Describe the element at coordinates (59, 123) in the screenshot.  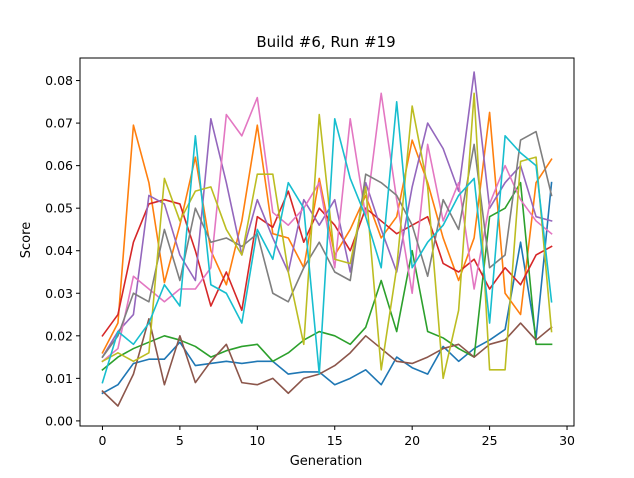
I see `y-tick-label: 0.07` at that location.